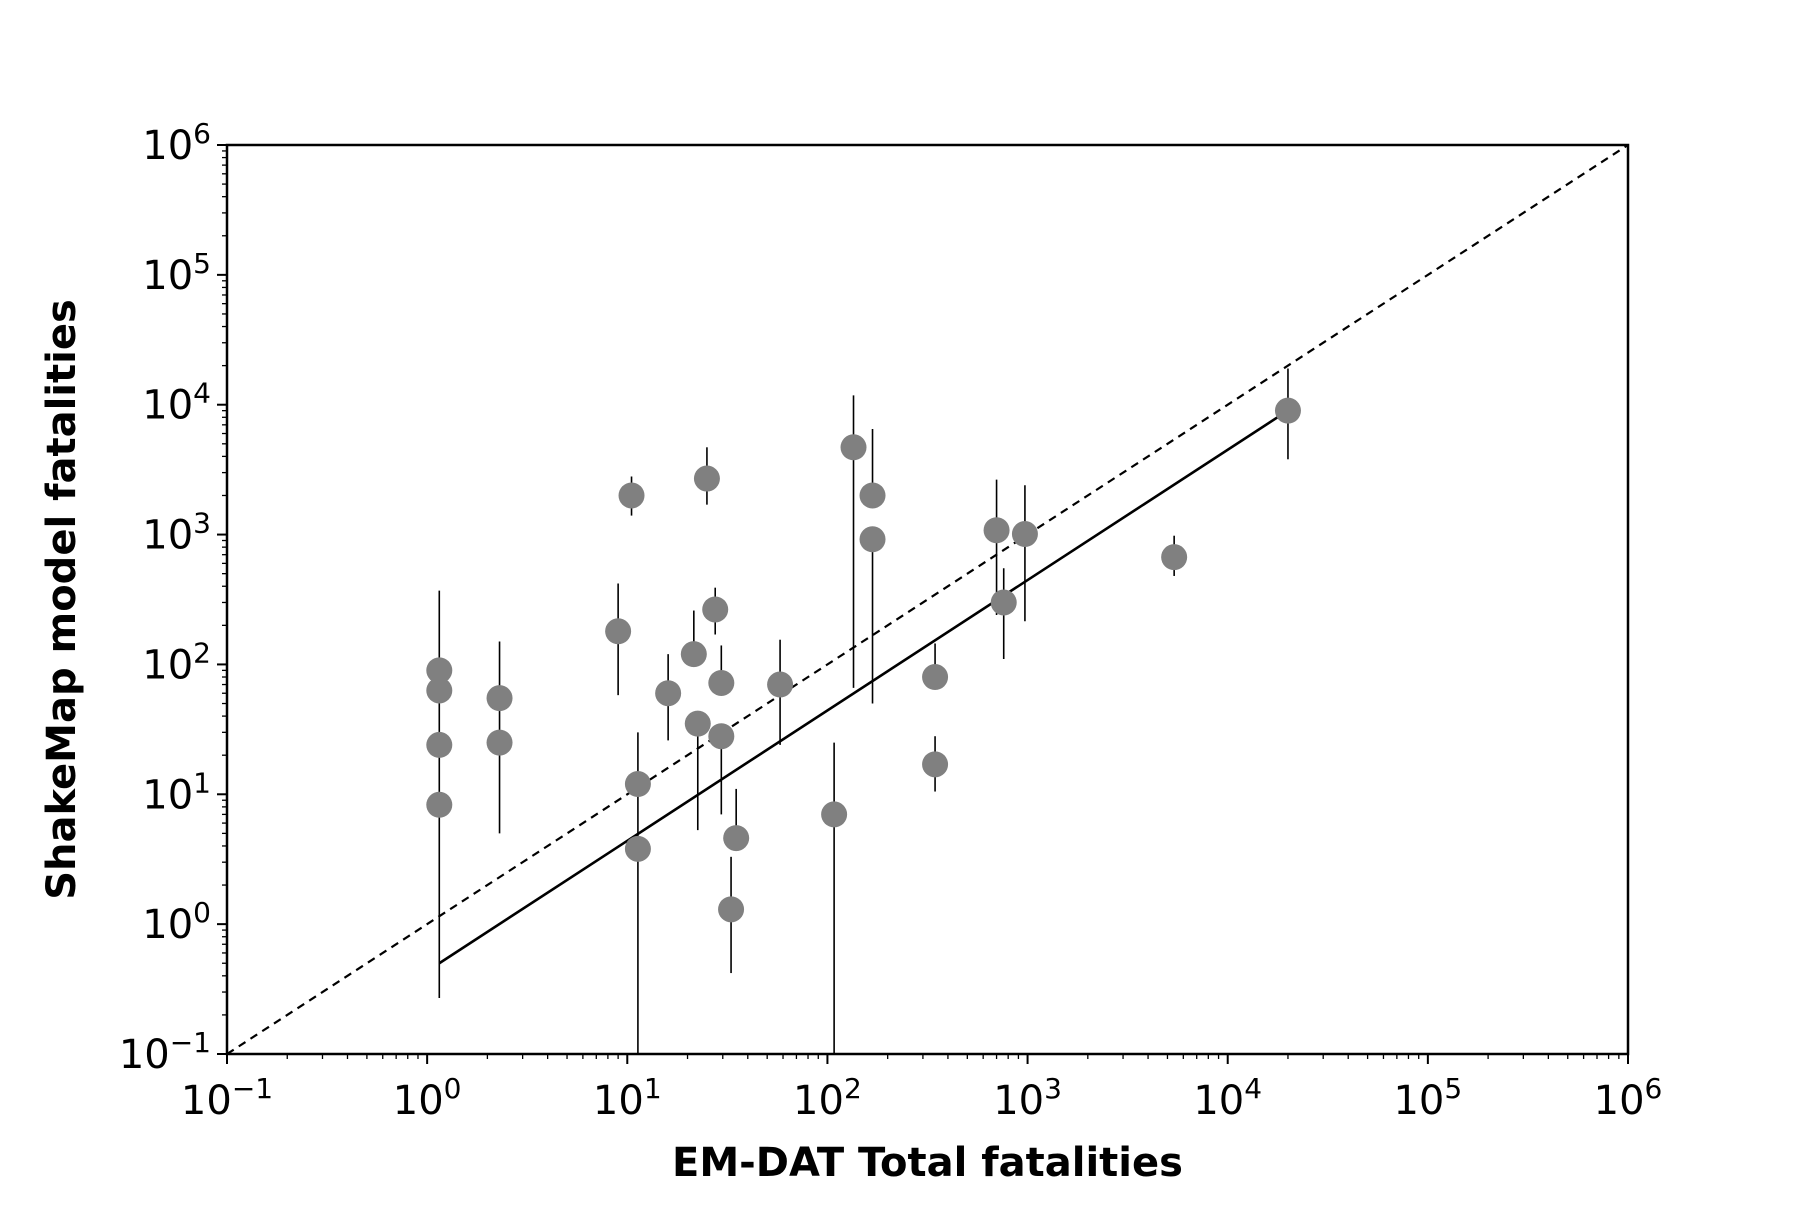 The height and width of the screenshot is (1205, 1800). I want to click on y-tick-label-5: 10⁴, so click(176, 403).